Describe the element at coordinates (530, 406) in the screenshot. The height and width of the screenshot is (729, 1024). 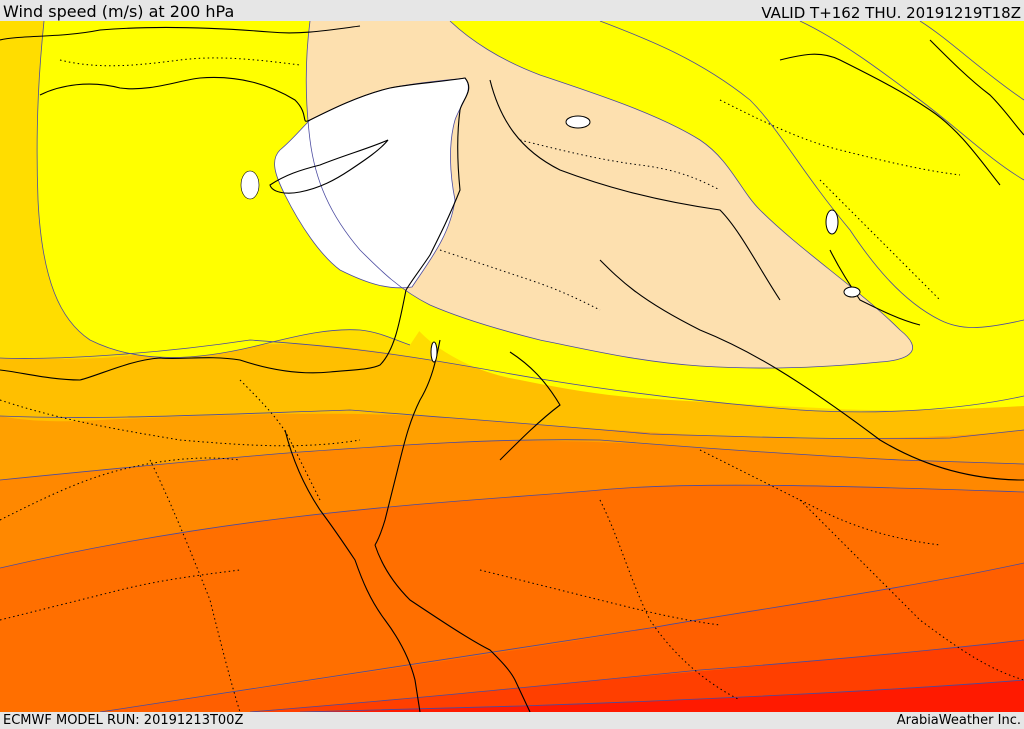
I see `saudi-jordan-border` at that location.